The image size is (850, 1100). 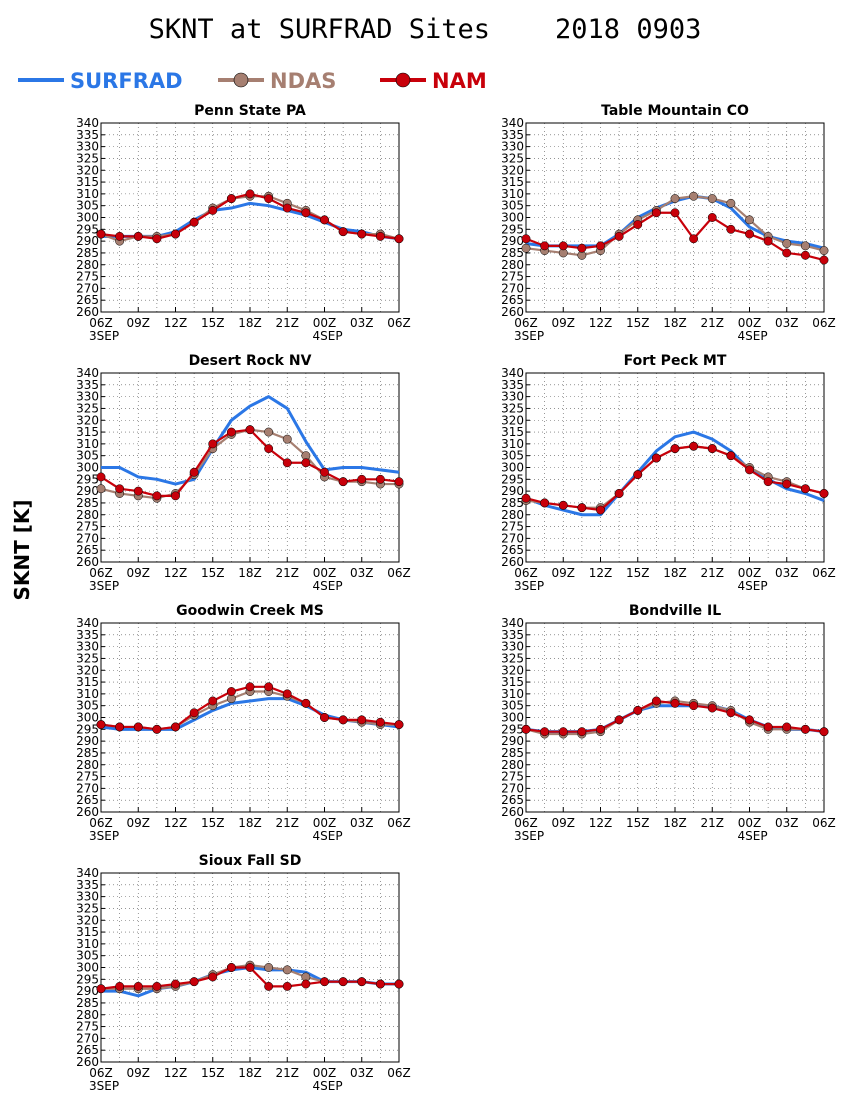 I want to click on y-tick-label: 300, so click(x=87, y=468).